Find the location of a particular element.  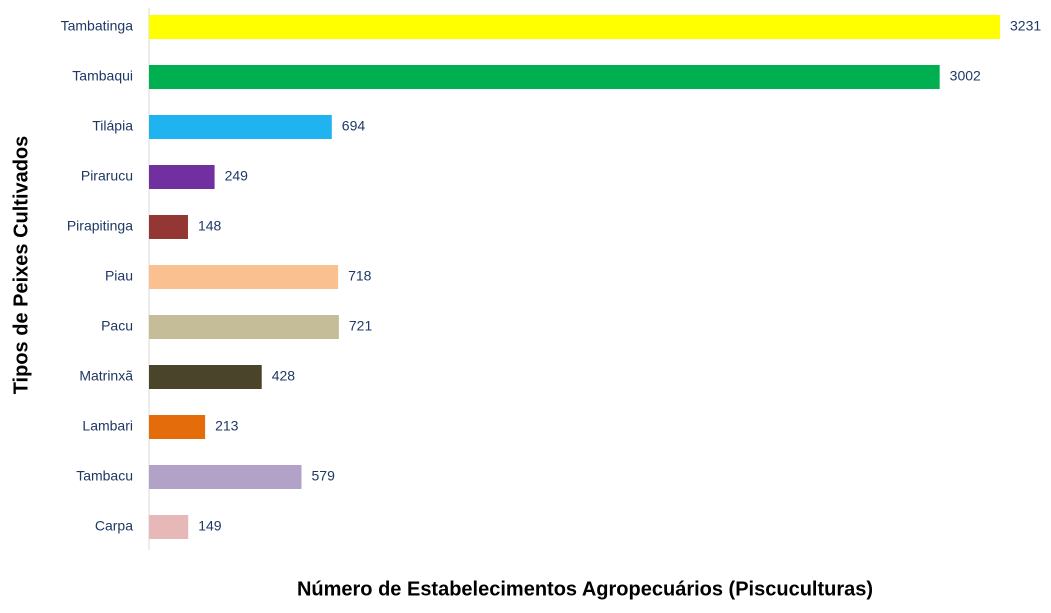

y-tick-label: Tambacu is located at coordinates (104, 476).